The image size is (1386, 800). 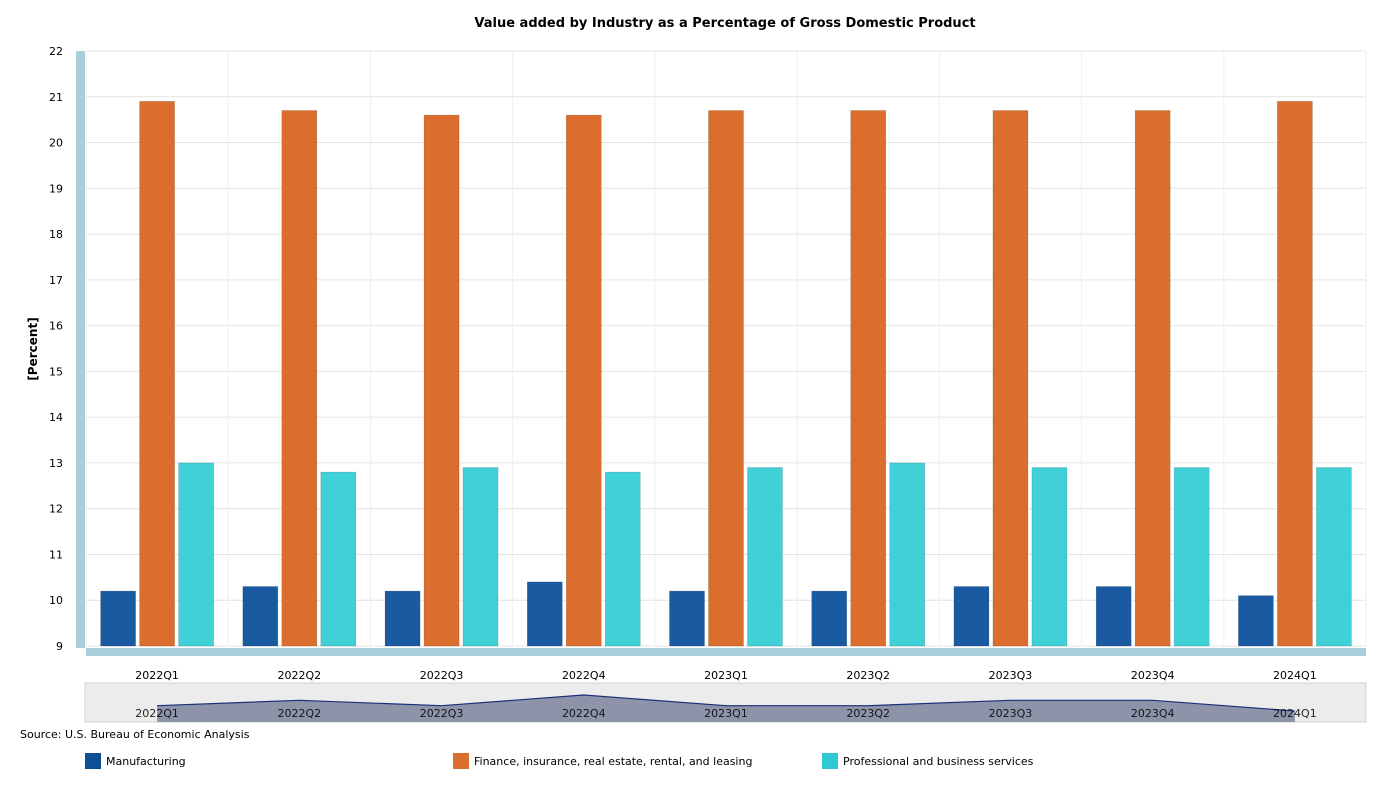 What do you see at coordinates (442, 675) in the screenshot?
I see `x-tick-label: 2022Q3` at bounding box center [442, 675].